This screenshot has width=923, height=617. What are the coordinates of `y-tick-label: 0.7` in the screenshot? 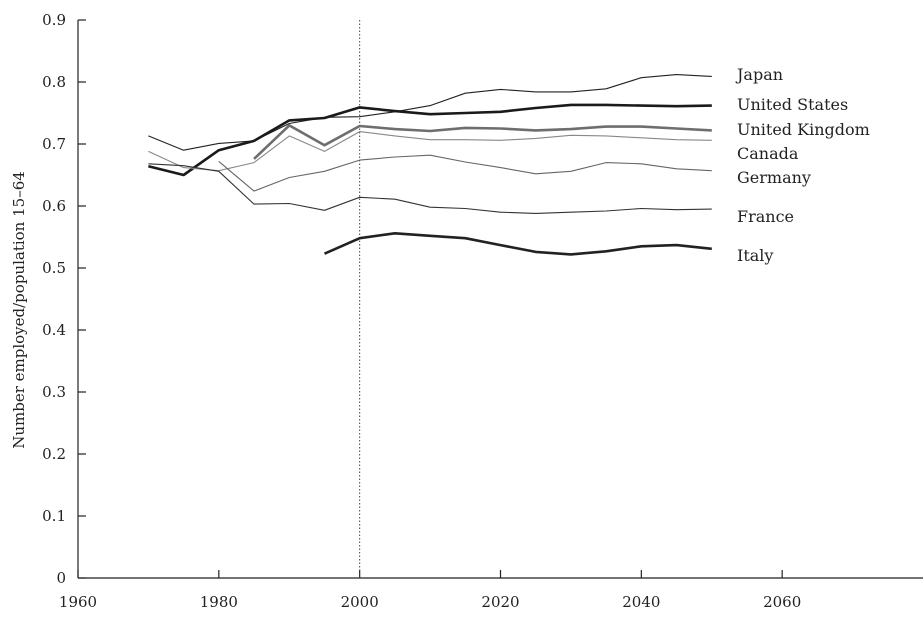 It's located at (54, 144).